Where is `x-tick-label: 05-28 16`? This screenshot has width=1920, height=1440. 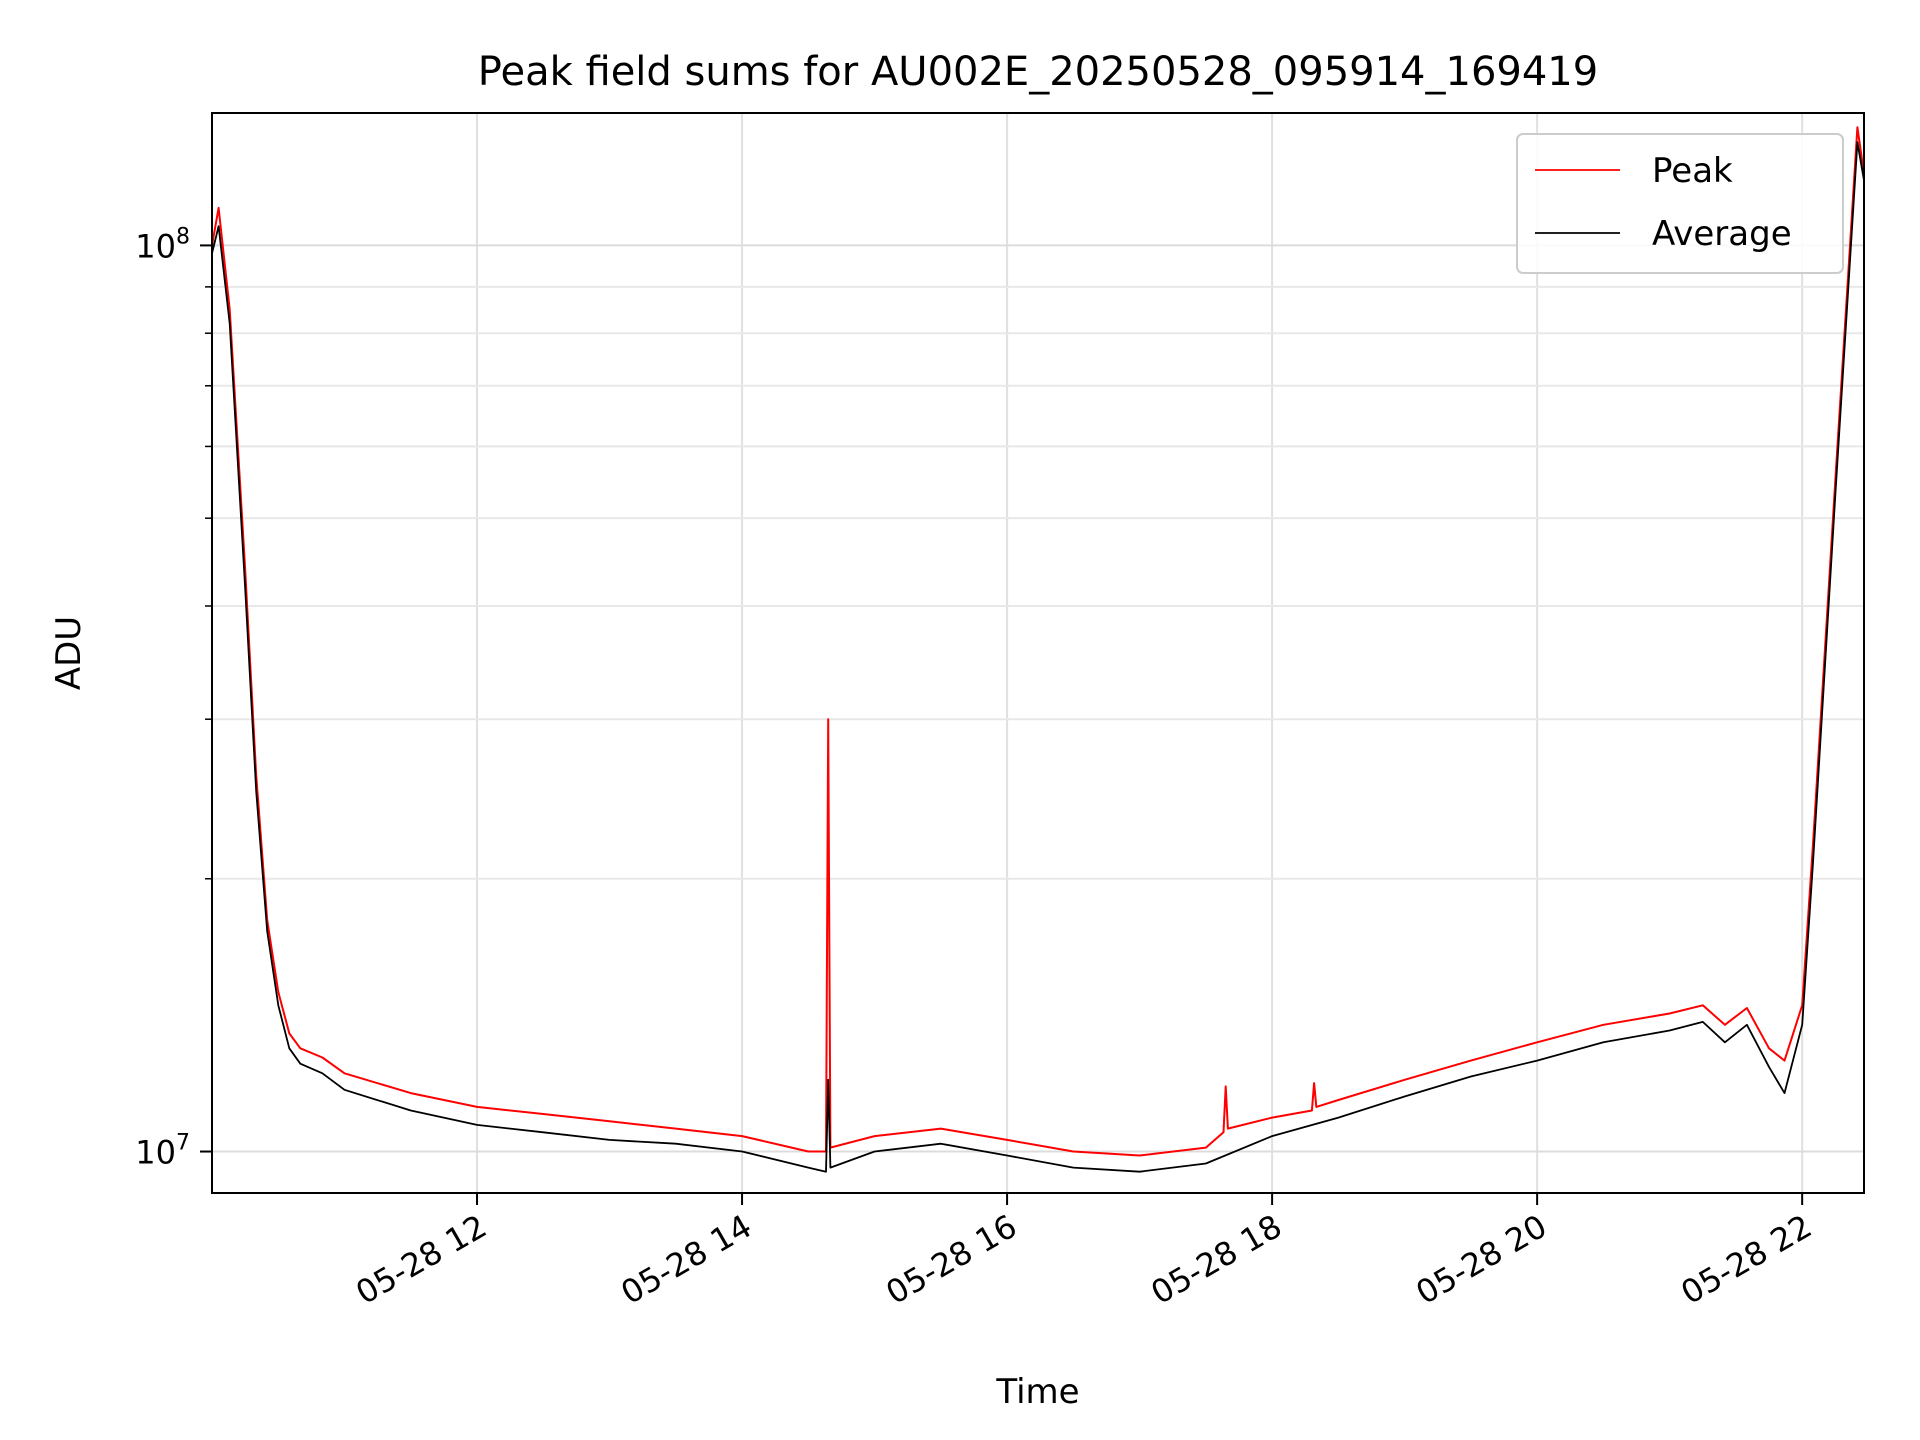
x-tick-label: 05-28 16 is located at coordinates (951, 1259).